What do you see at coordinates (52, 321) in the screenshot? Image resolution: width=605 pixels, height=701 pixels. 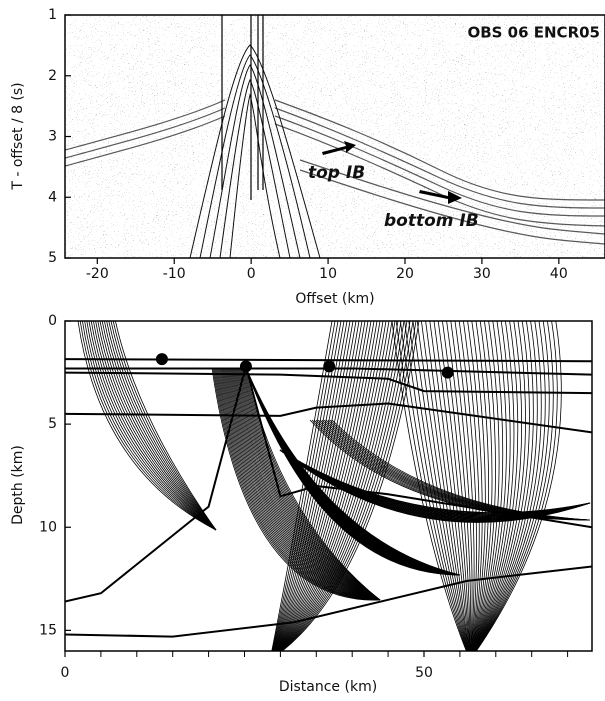 I see `y-tick-label: 0` at bounding box center [52, 321].